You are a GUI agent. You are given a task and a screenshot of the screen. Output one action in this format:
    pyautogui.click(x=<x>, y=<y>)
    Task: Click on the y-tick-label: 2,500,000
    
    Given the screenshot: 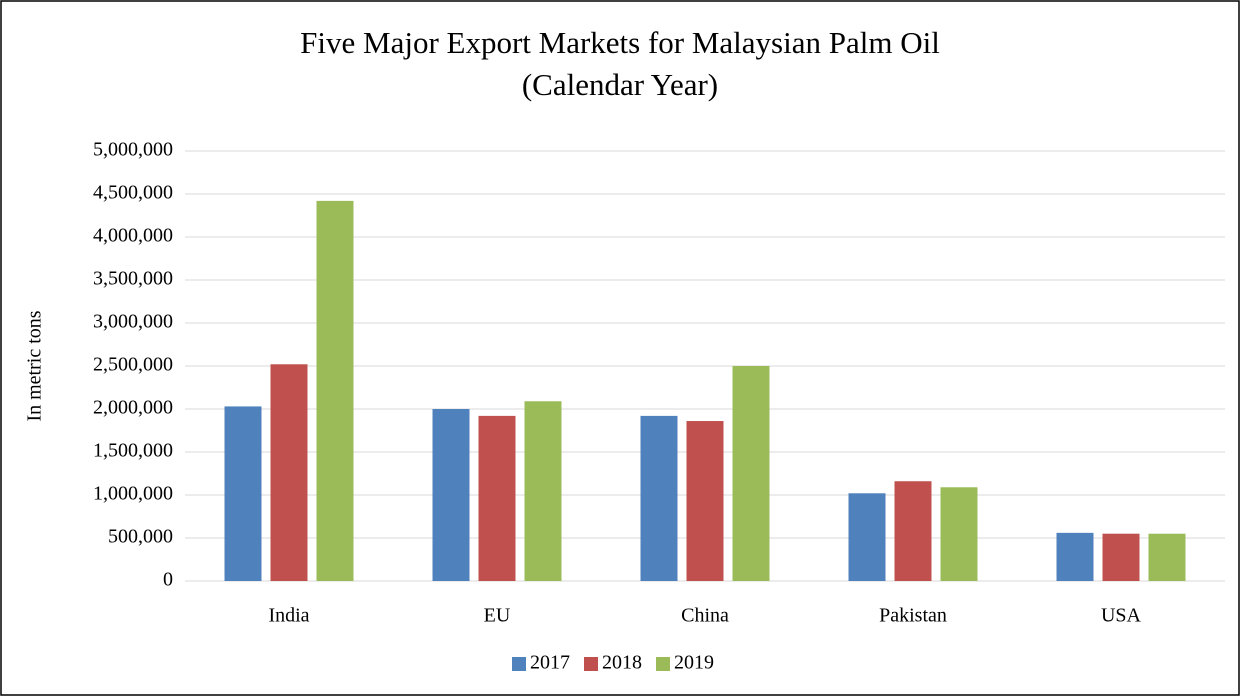 What is the action you would take?
    pyautogui.click(x=133, y=365)
    